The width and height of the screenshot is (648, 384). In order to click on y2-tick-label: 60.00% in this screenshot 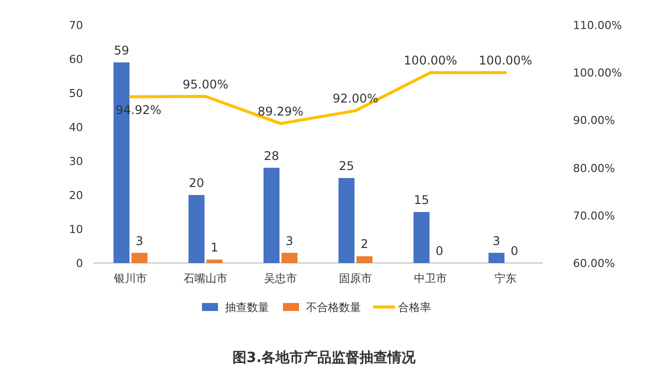, I will do `click(594, 263)`.